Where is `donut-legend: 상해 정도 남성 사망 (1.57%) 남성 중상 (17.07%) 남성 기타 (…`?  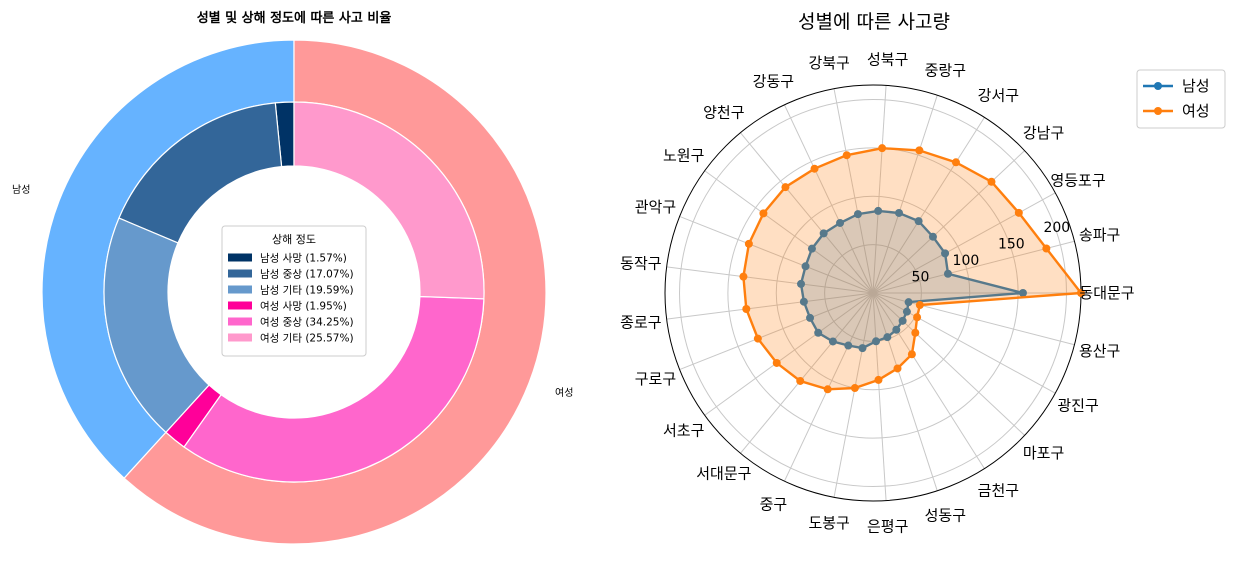 donut-legend: 상해 정도 남성 사망 (1.57%) 남성 중상 (17.07%) 남성 기타 (… is located at coordinates (294, 291).